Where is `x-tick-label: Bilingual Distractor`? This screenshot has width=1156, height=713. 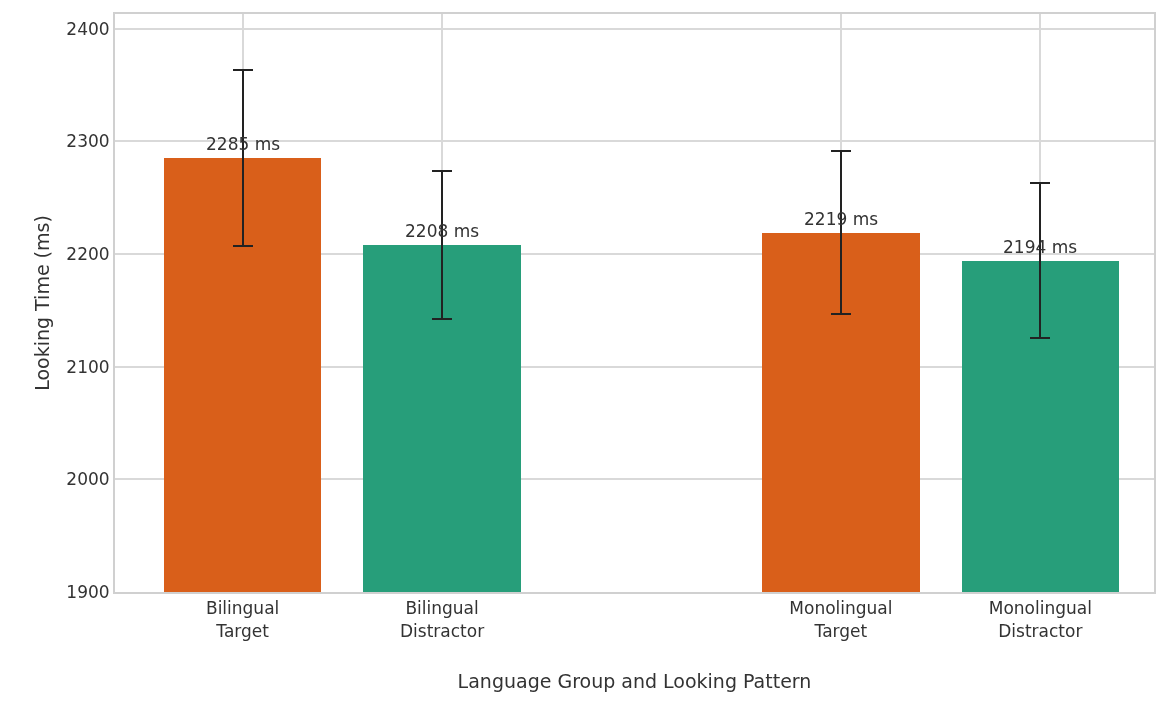
x-tick-label: Bilingual Distractor is located at coordinates (442, 619).